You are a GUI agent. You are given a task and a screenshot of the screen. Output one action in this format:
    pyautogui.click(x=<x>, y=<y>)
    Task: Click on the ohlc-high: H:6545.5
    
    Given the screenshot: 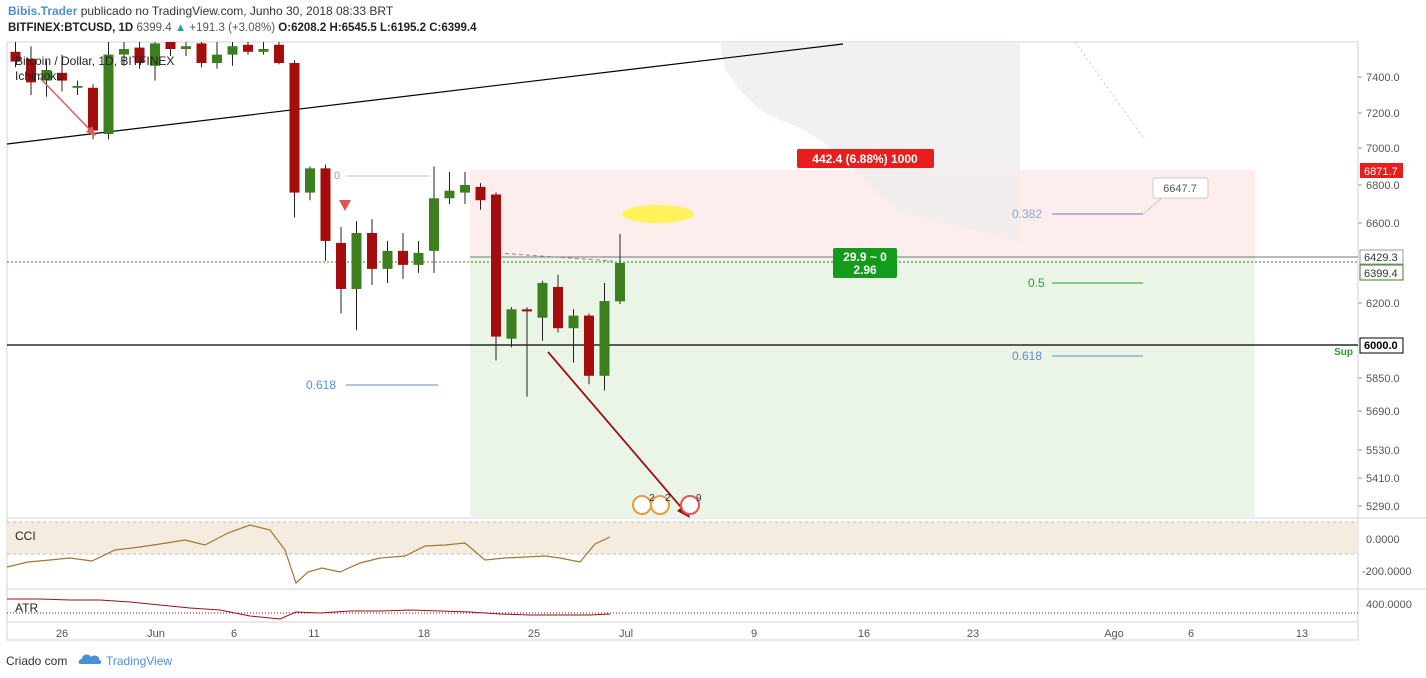 What is the action you would take?
    pyautogui.click(x=353, y=28)
    